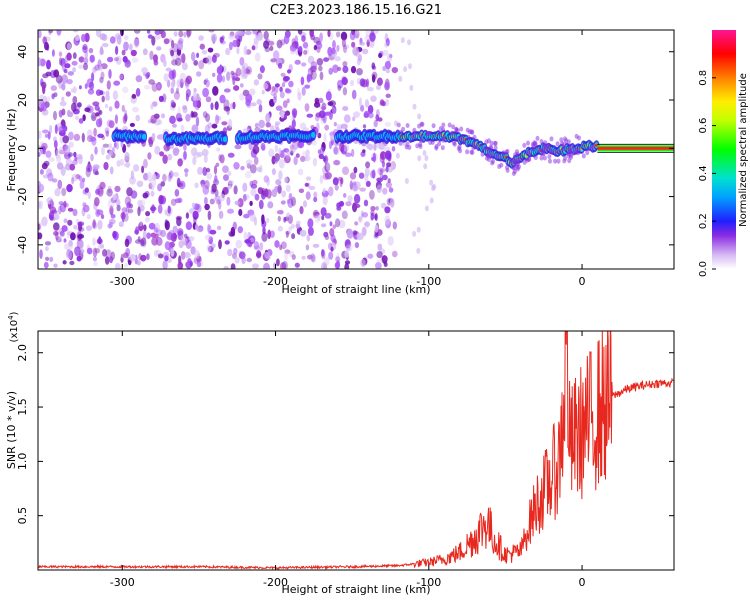 The image size is (750, 600). Describe the element at coordinates (11, 430) in the screenshot. I see `snr-y-label: SNR (10 * v/v)` at that location.